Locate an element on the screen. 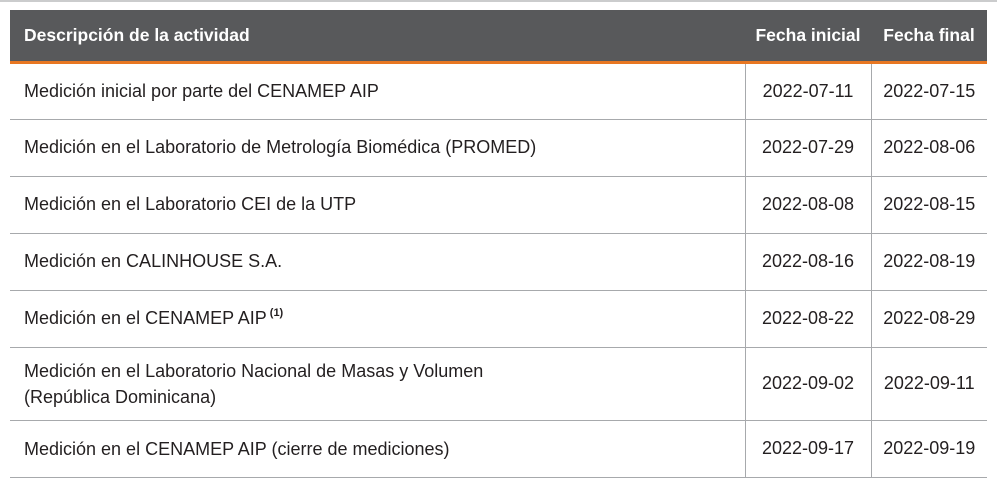 The image size is (997, 499). activity-description-cell: Medición en el CENAMEP AIP (1) is located at coordinates (377, 319).